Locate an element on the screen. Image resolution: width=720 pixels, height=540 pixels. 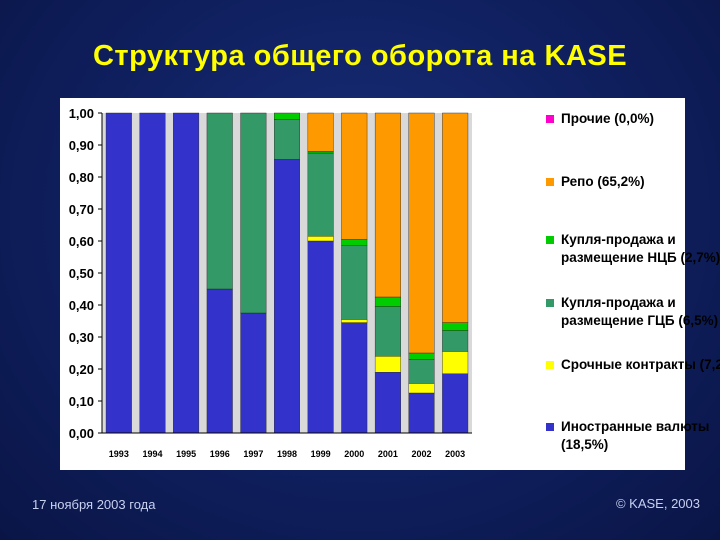
x-tick-label: 1996 is located at coordinates (220, 454).